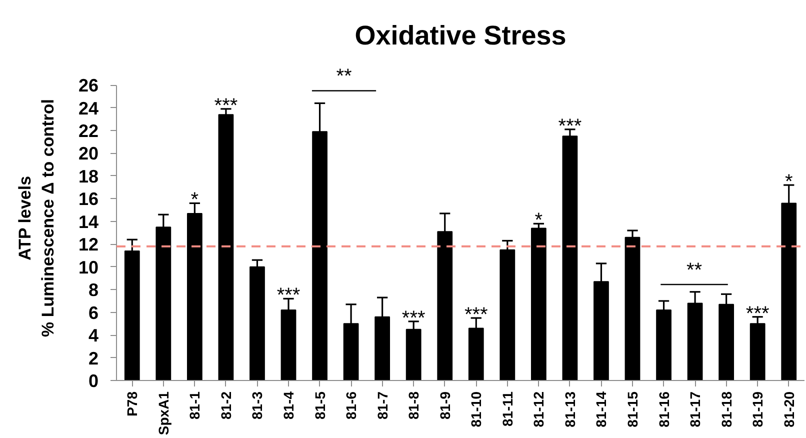 This screenshot has height=438, width=806. I want to click on y-tick-label: 20, so click(88, 154).